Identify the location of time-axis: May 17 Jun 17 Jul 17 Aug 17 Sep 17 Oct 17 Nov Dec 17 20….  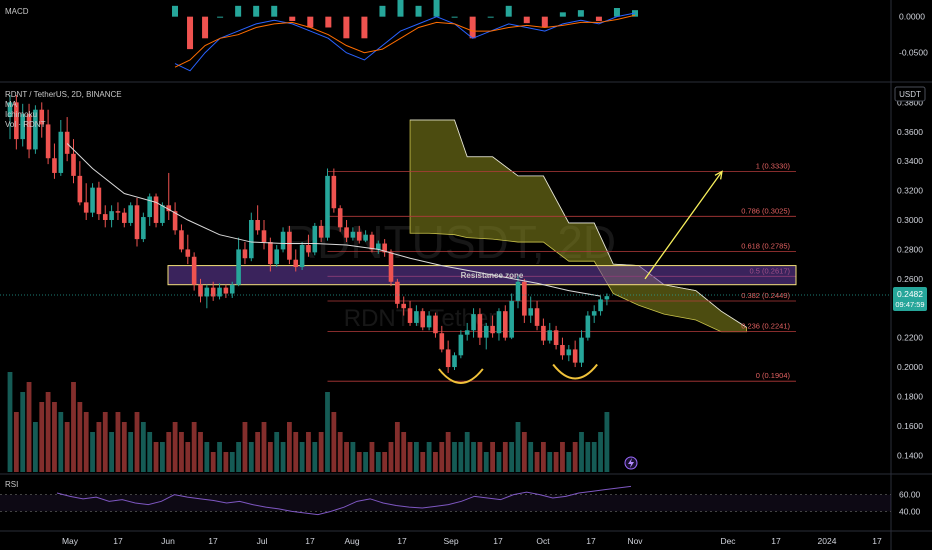
(472, 541).